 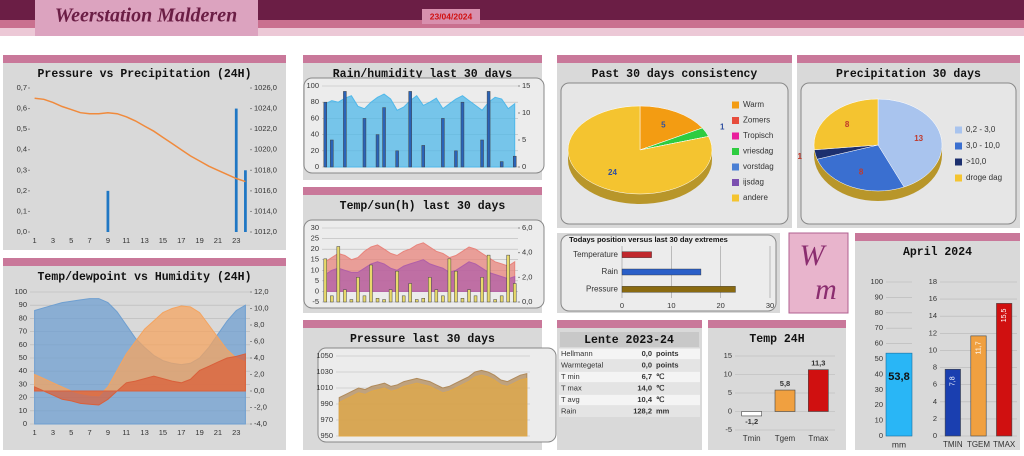 What do you see at coordinates (315, 238) in the screenshot?
I see `y-tick-label: 25` at bounding box center [315, 238].